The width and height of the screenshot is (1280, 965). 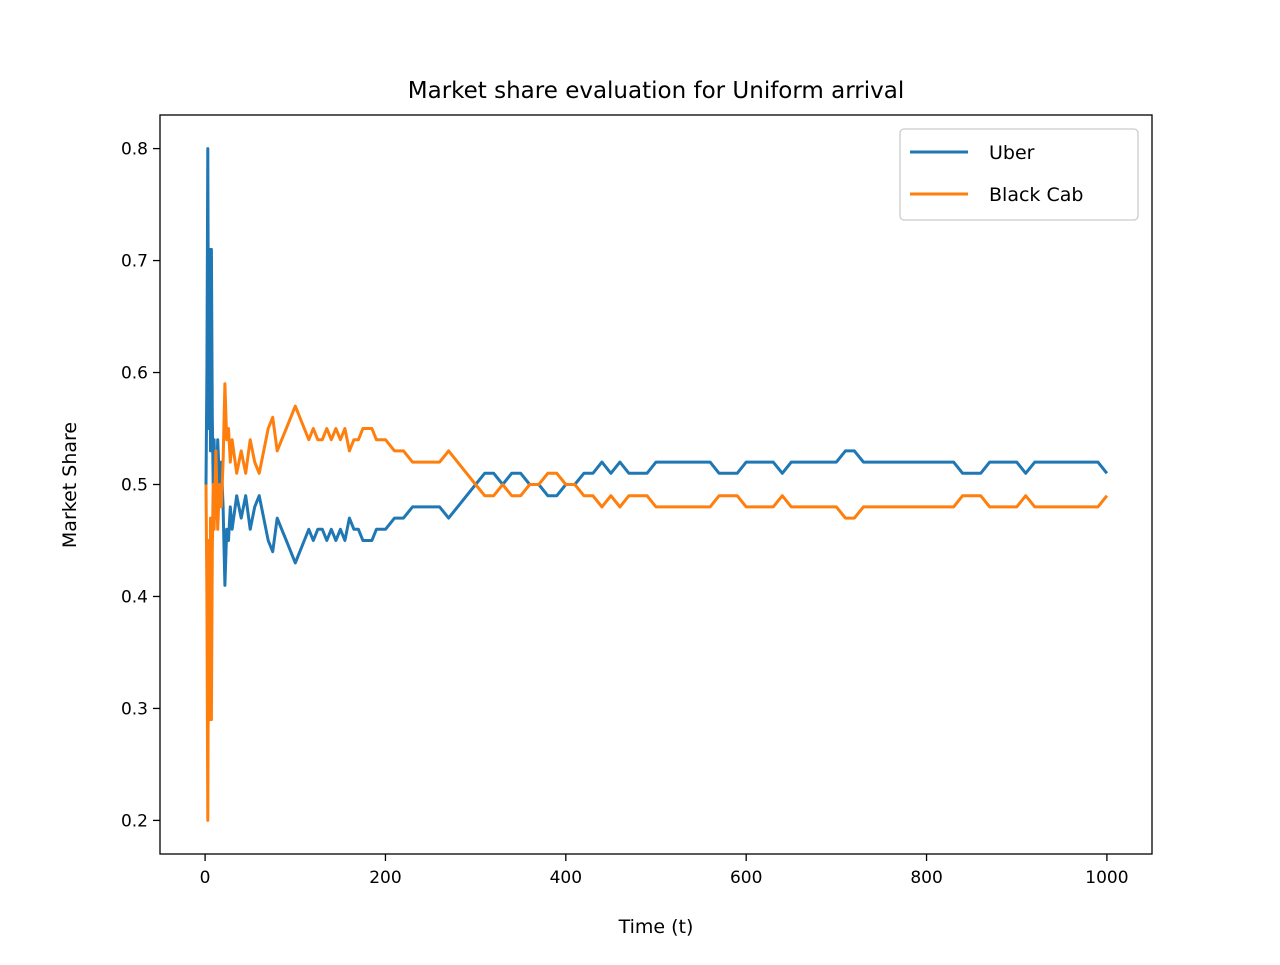 I want to click on x-tick-label: 0, so click(x=205, y=878).